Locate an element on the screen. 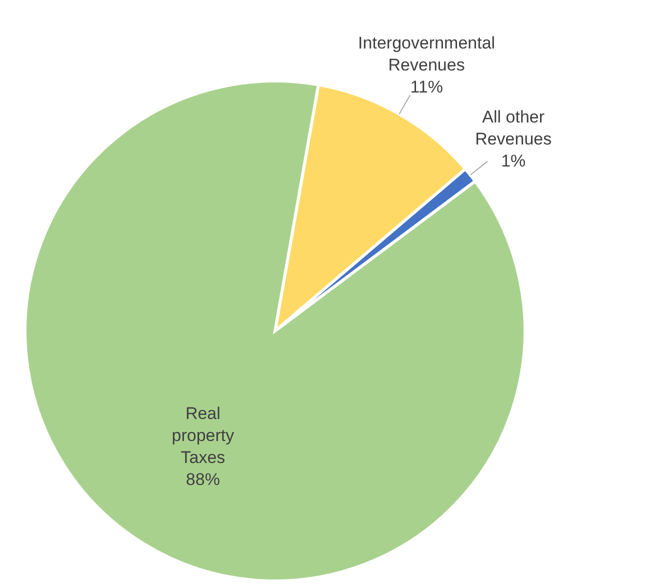 Image resolution: width=646 pixels, height=586 pixels. data-label: 1% is located at coordinates (513, 162).